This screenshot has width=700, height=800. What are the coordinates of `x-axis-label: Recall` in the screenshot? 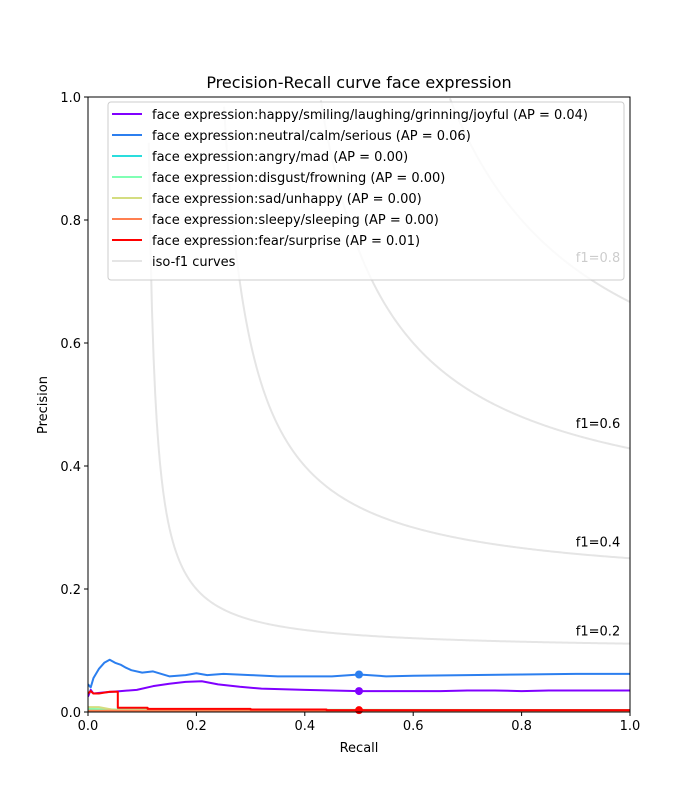 It's located at (359, 748).